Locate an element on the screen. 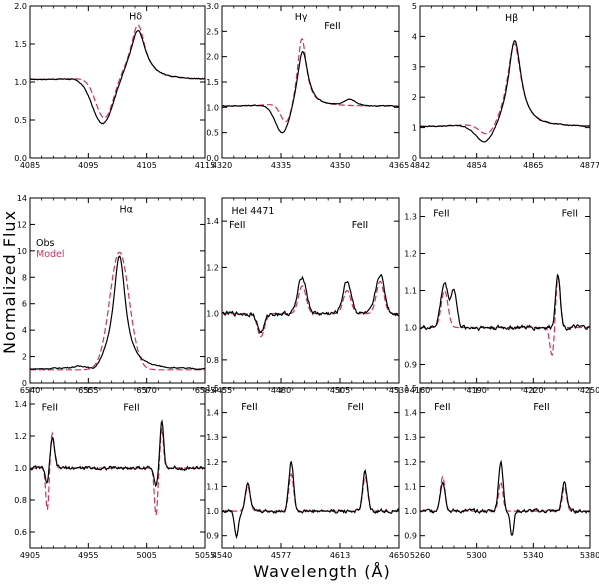 The width and height of the screenshot is (599, 584). y-tick-label: 1 is located at coordinates (414, 128).